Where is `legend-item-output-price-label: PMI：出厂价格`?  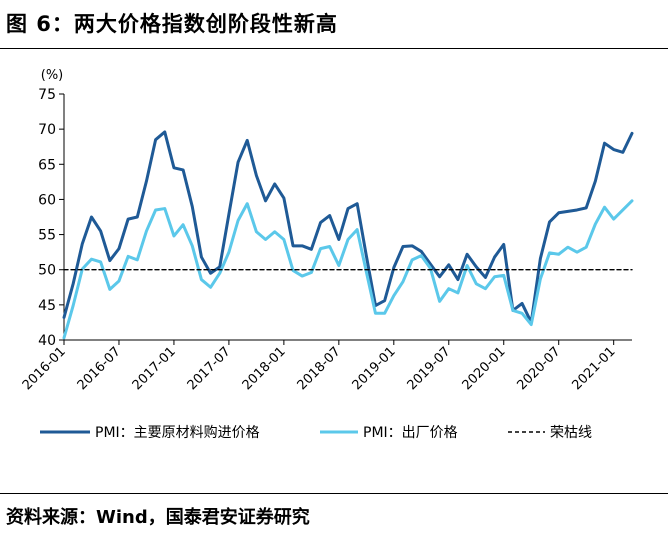 legend-item-output-price-label: PMI：出厂价格 is located at coordinates (410, 433).